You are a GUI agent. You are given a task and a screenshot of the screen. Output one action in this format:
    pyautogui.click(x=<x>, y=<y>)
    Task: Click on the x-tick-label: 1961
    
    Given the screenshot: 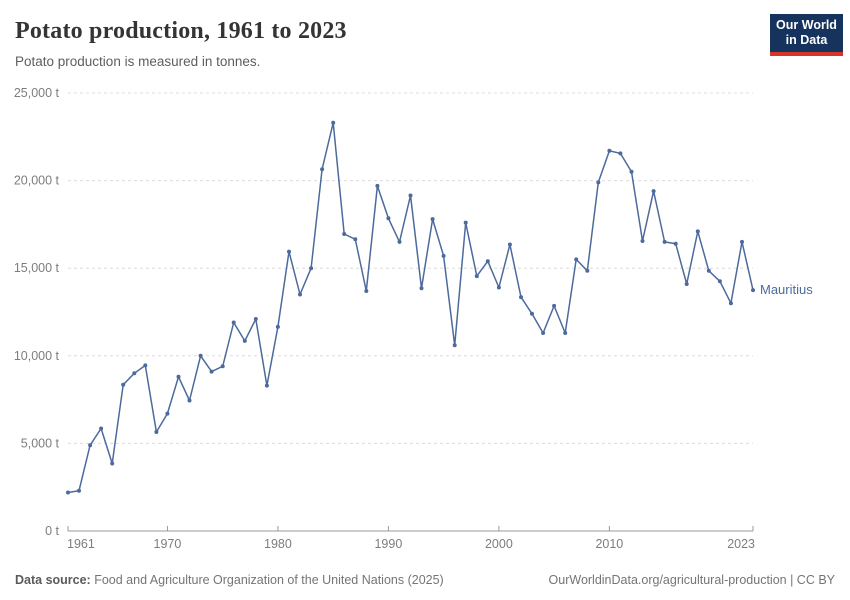 What is the action you would take?
    pyautogui.click(x=81, y=544)
    